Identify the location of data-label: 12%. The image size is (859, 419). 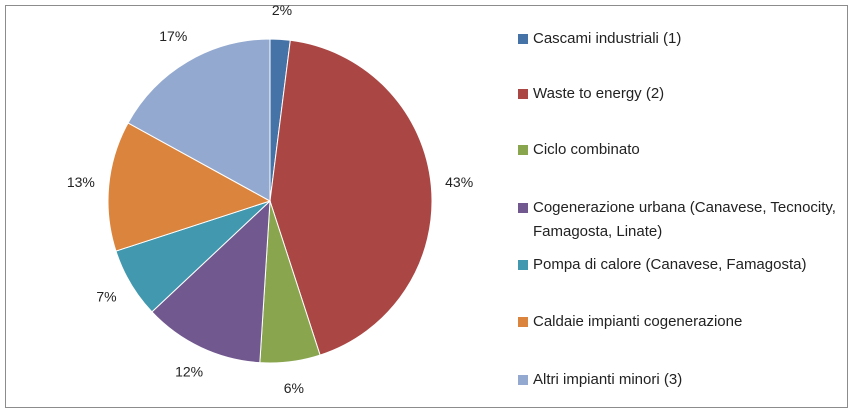
(189, 372).